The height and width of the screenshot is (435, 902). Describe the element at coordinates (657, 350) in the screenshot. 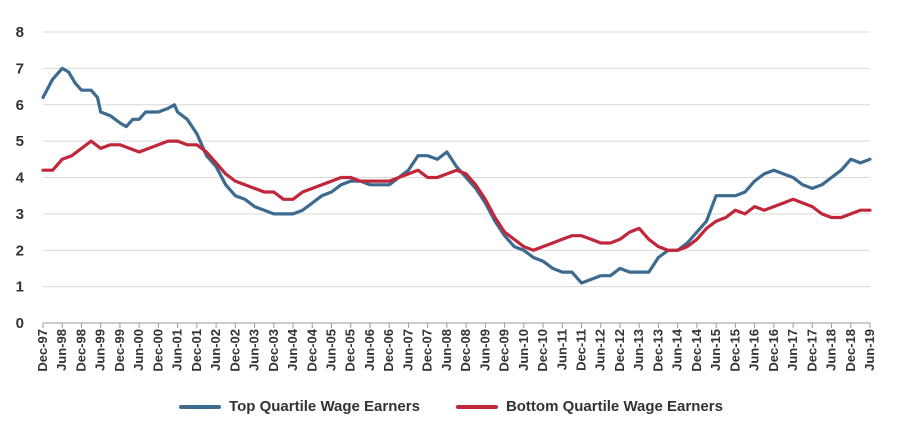

I see `x-tick-label: Dec-13` at that location.